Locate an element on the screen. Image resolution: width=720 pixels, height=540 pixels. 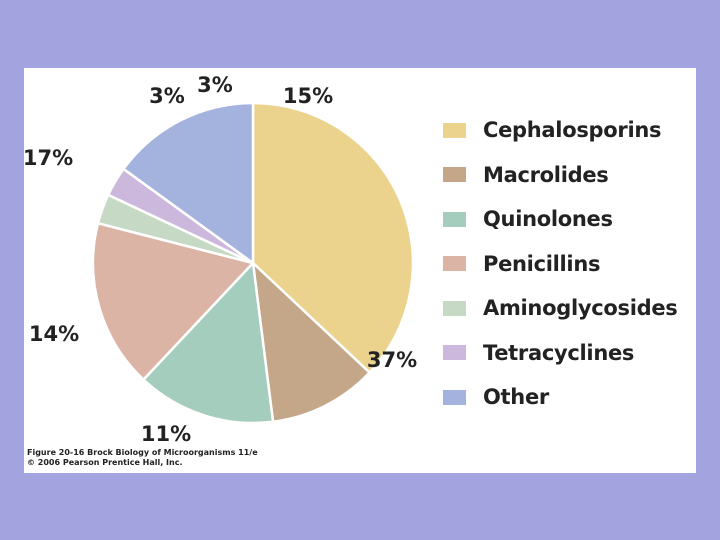
legend-label: Macrolides is located at coordinates (546, 174).